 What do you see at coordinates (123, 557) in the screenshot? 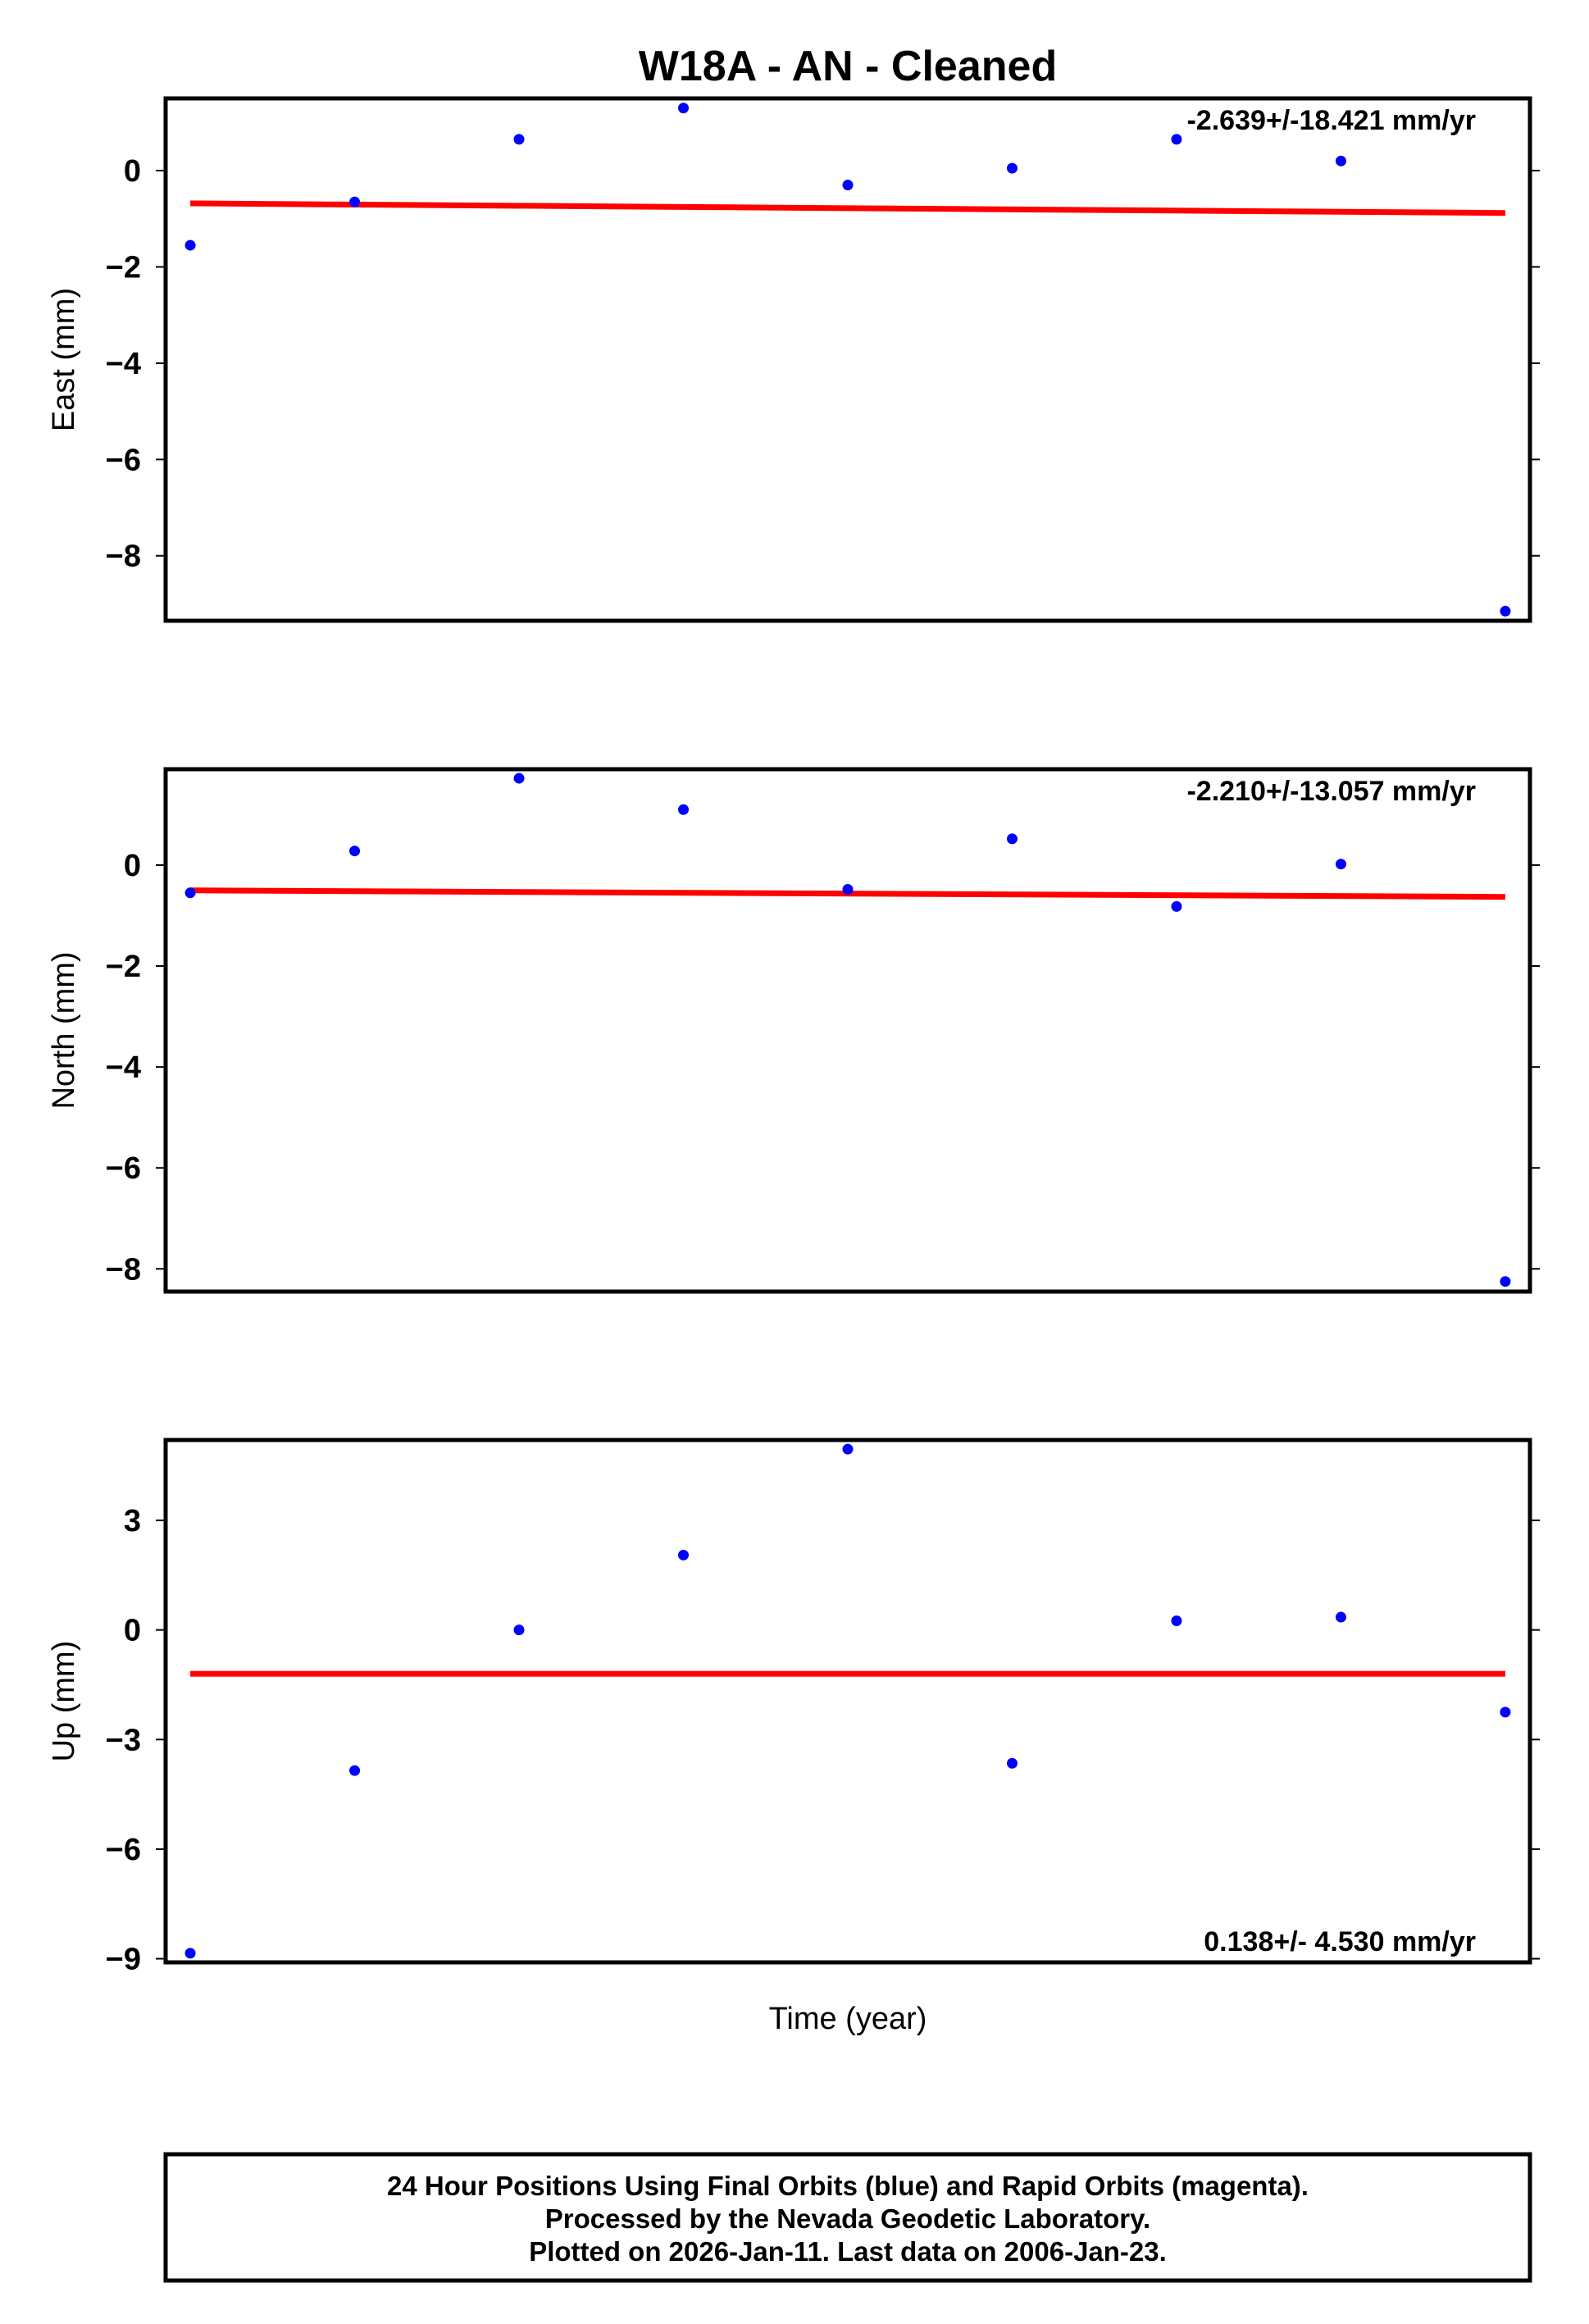
I see `east-ytick-label: −8` at bounding box center [123, 557].